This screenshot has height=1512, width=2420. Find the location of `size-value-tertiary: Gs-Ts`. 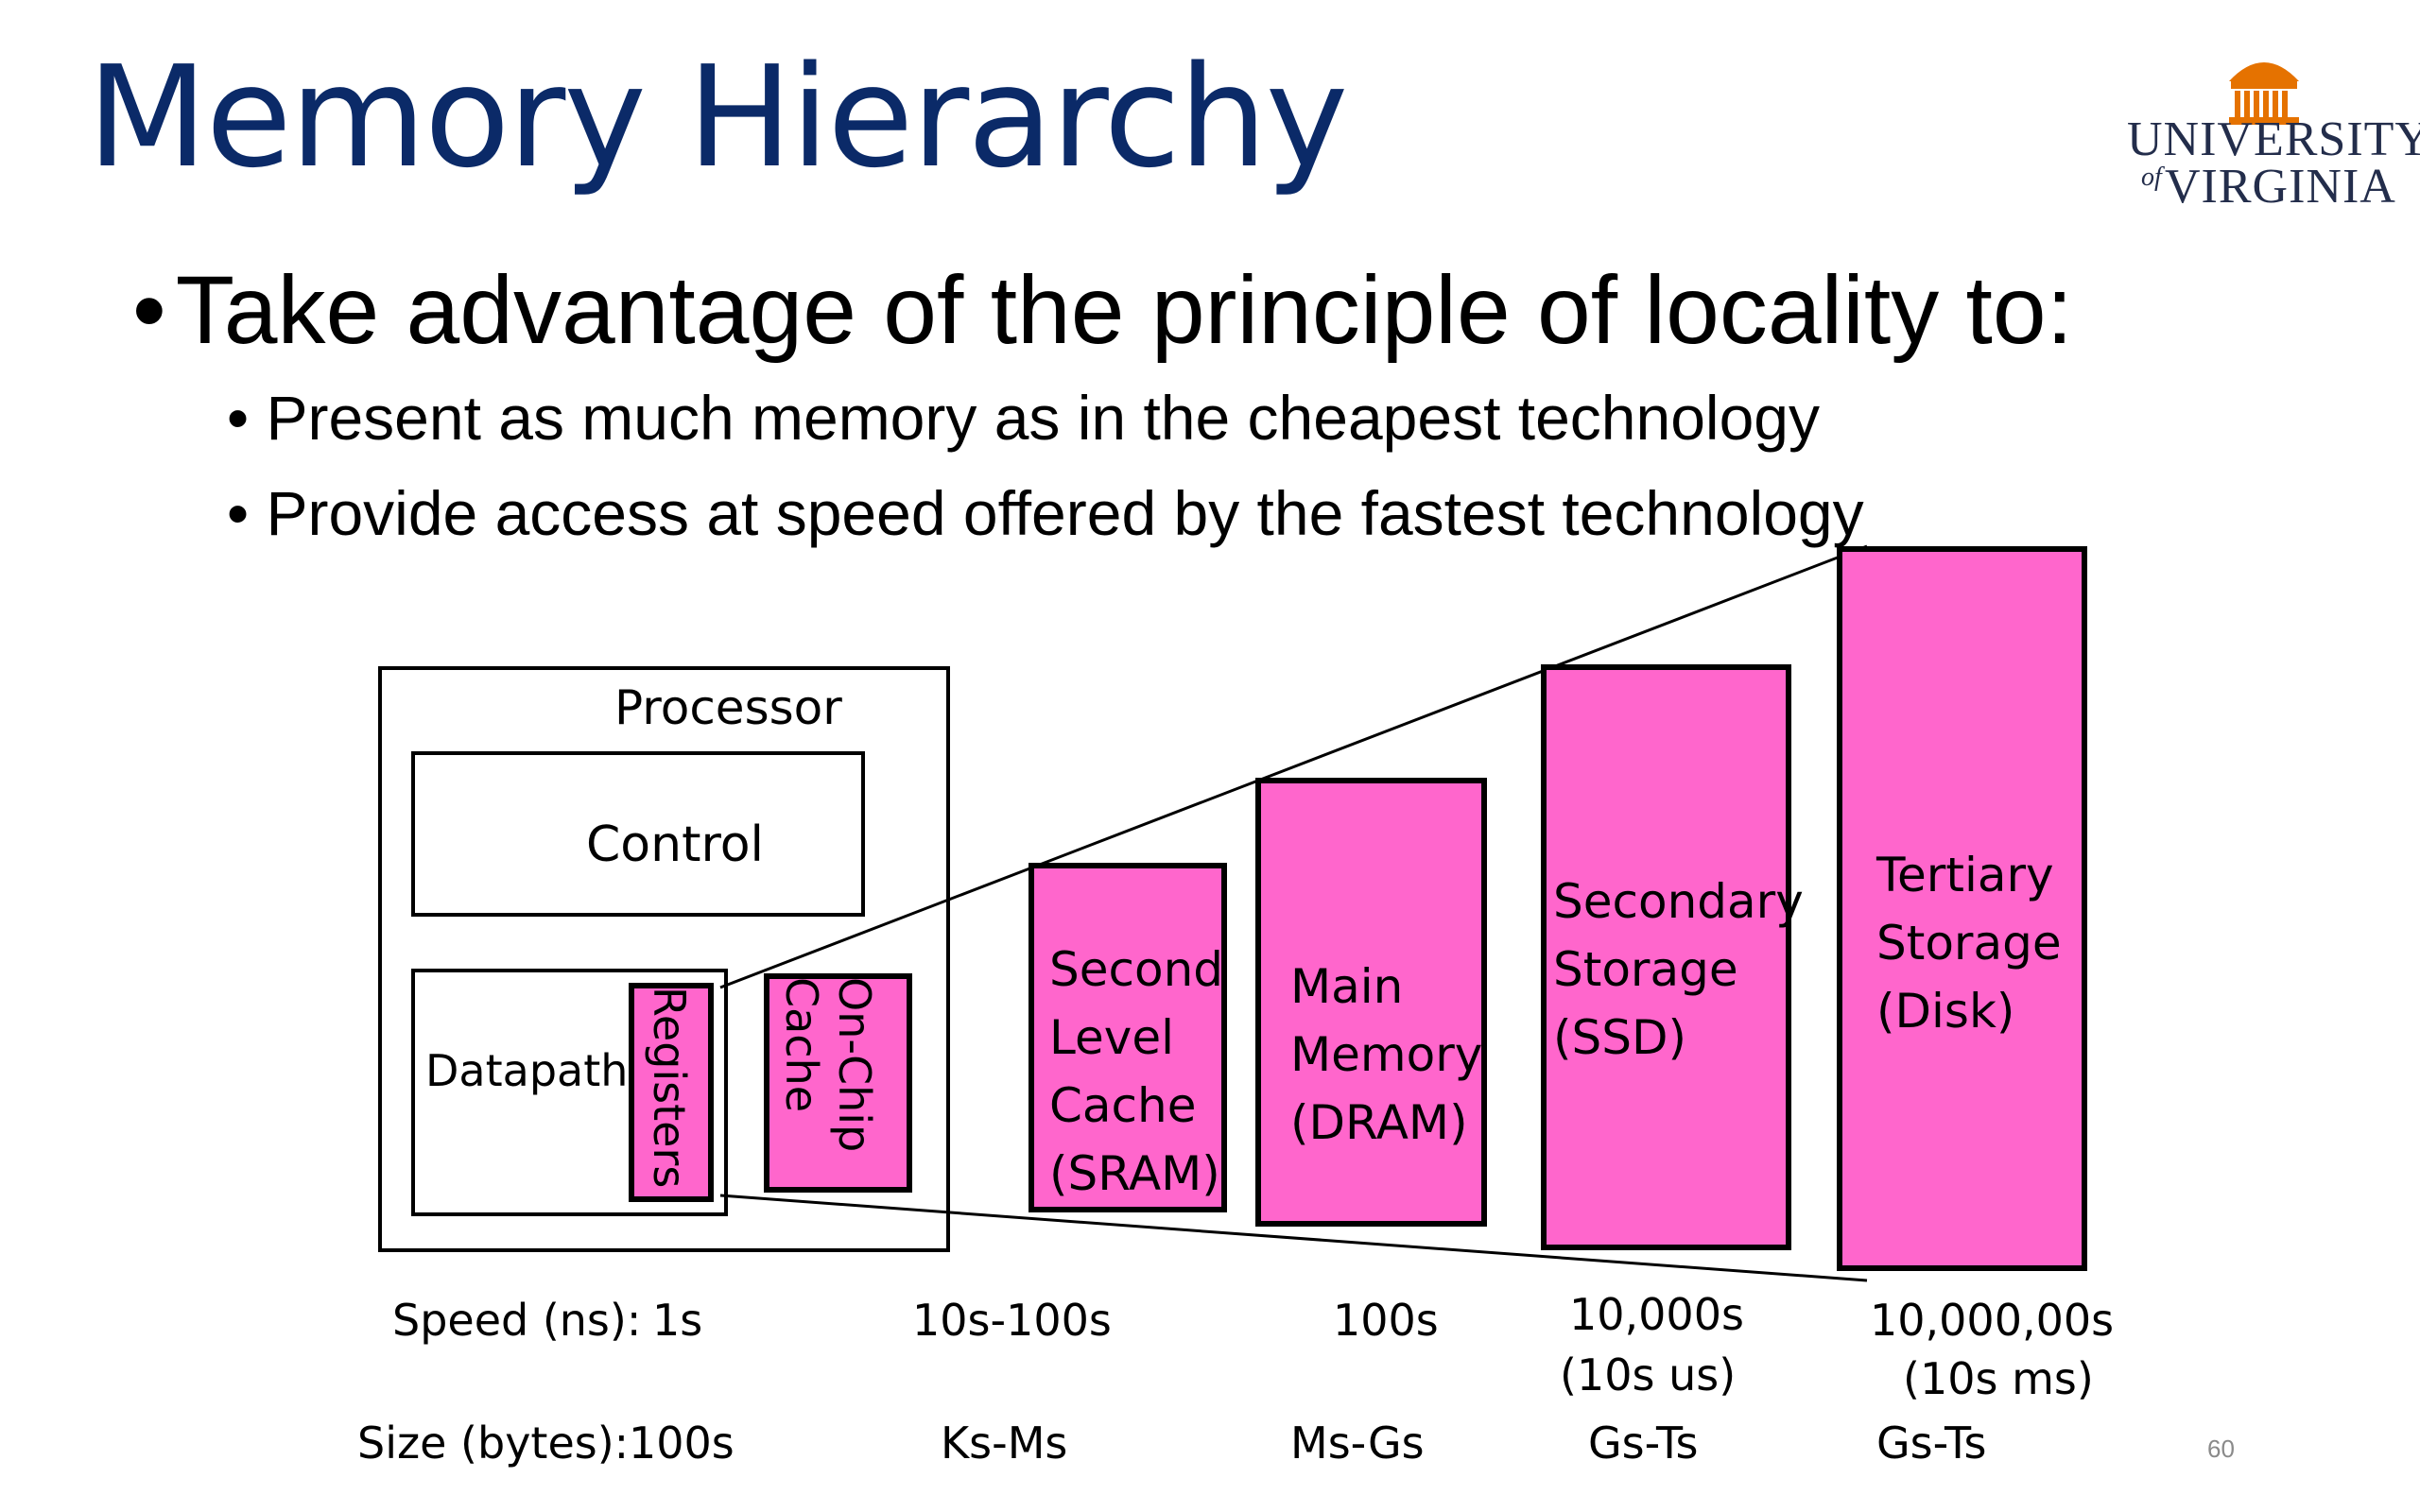

size-value-tertiary: Gs-Ts is located at coordinates (1931, 1443).